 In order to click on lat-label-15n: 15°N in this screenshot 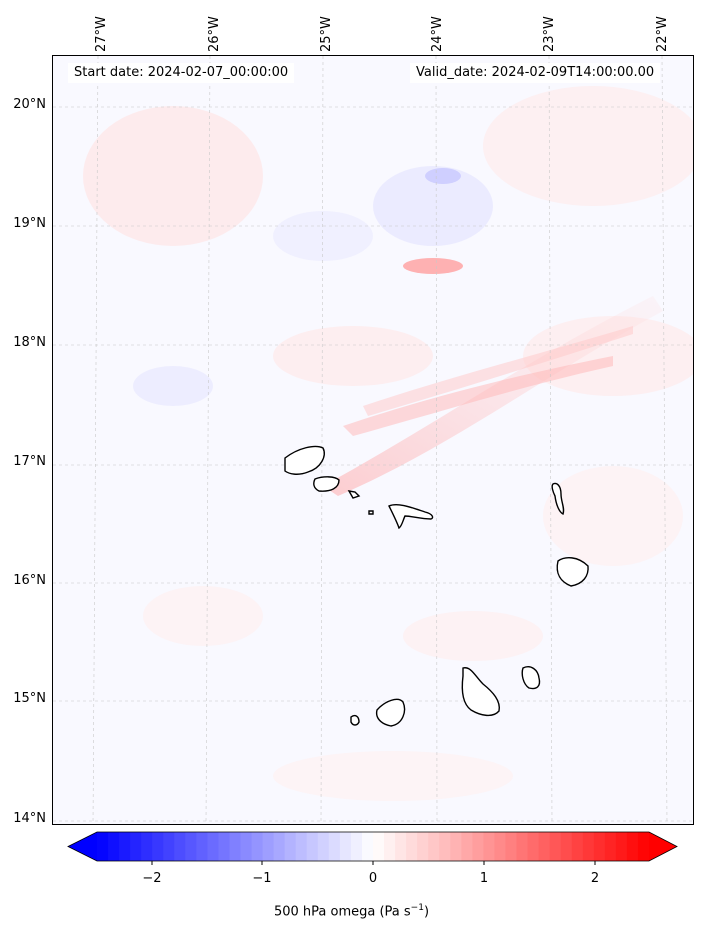, I will do `click(29, 698)`.